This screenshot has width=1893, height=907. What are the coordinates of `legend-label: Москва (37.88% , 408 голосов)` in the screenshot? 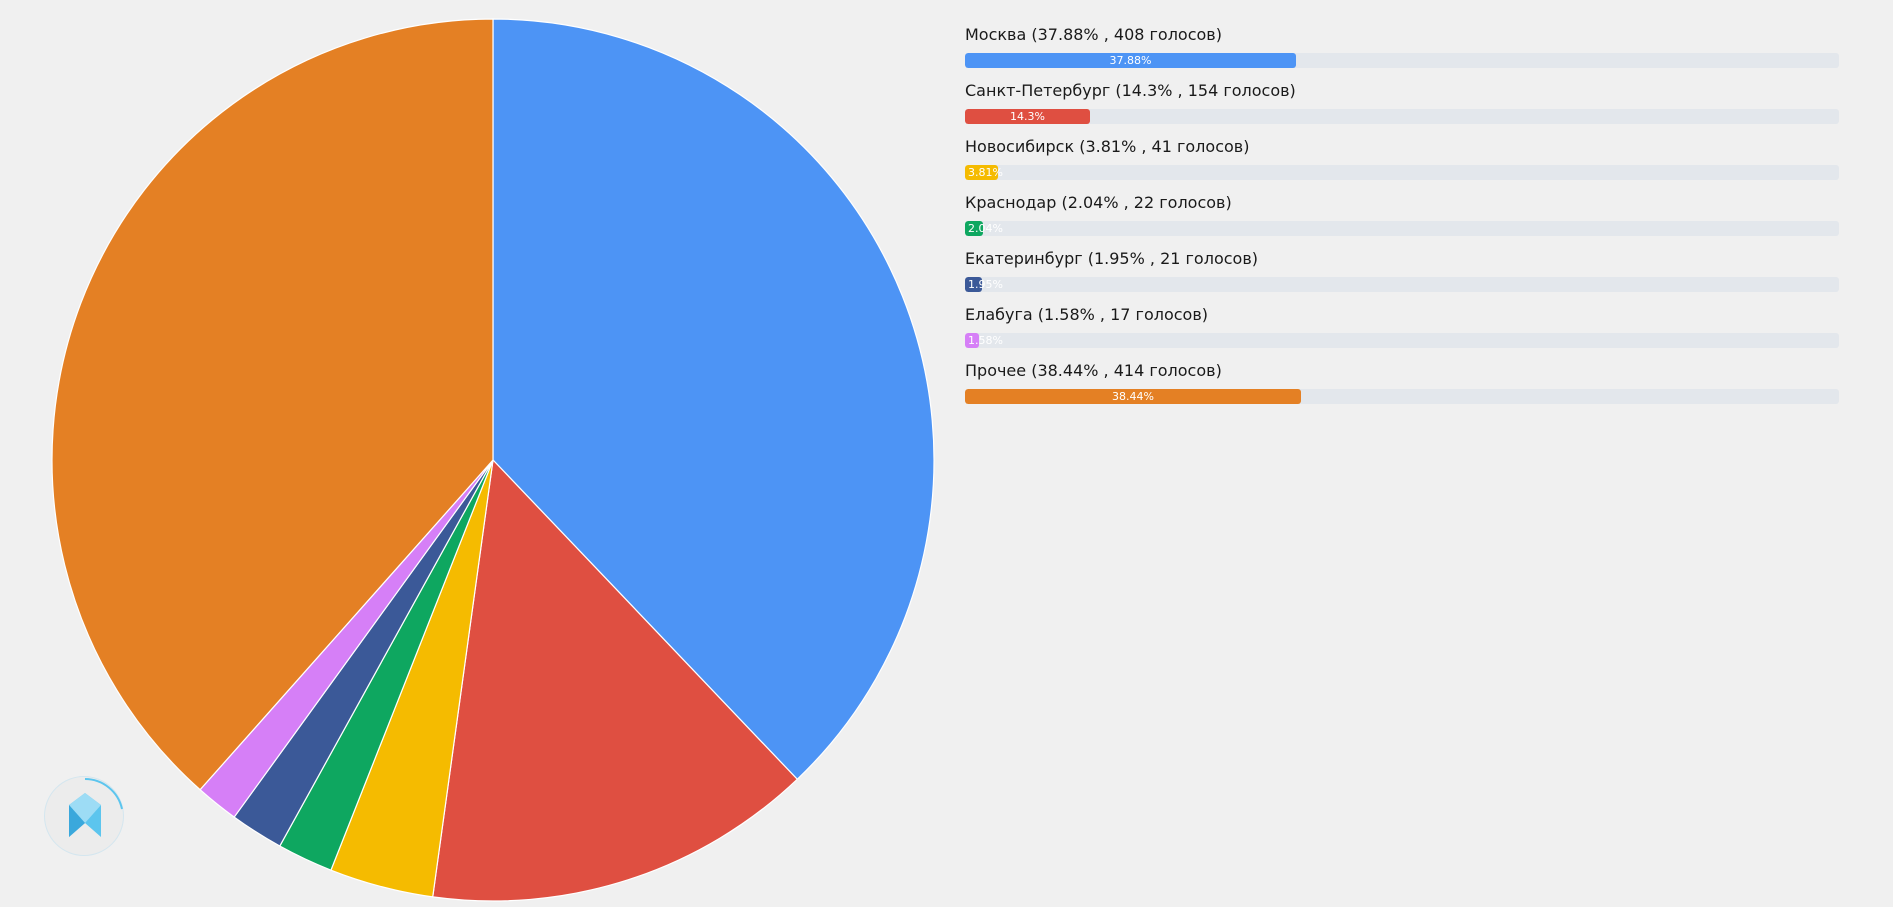 It's located at (1093, 34).